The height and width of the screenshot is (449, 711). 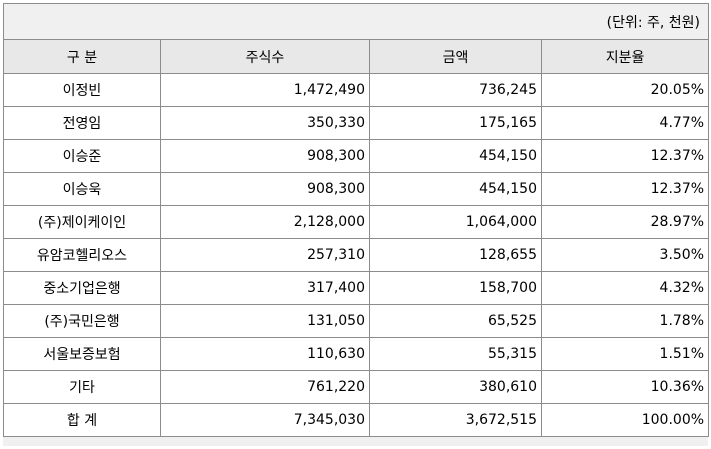 What do you see at coordinates (82, 255) in the screenshot?
I see `row-name-cell: 유암코헬리오스` at bounding box center [82, 255].